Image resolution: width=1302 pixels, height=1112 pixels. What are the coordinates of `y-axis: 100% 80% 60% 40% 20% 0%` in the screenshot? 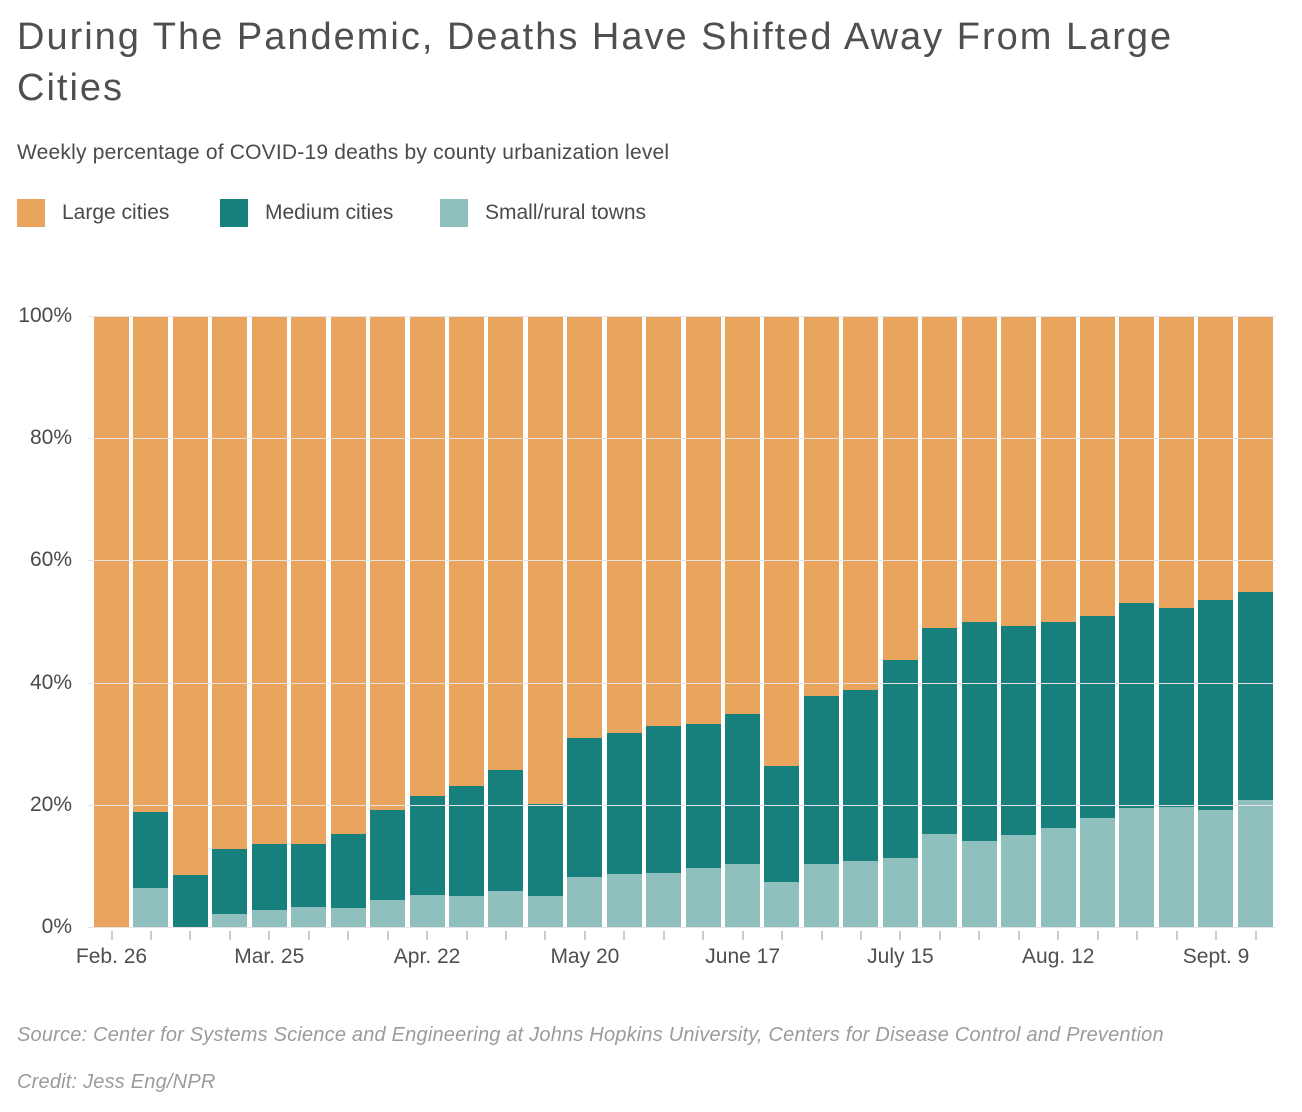 It's located at (36, 621).